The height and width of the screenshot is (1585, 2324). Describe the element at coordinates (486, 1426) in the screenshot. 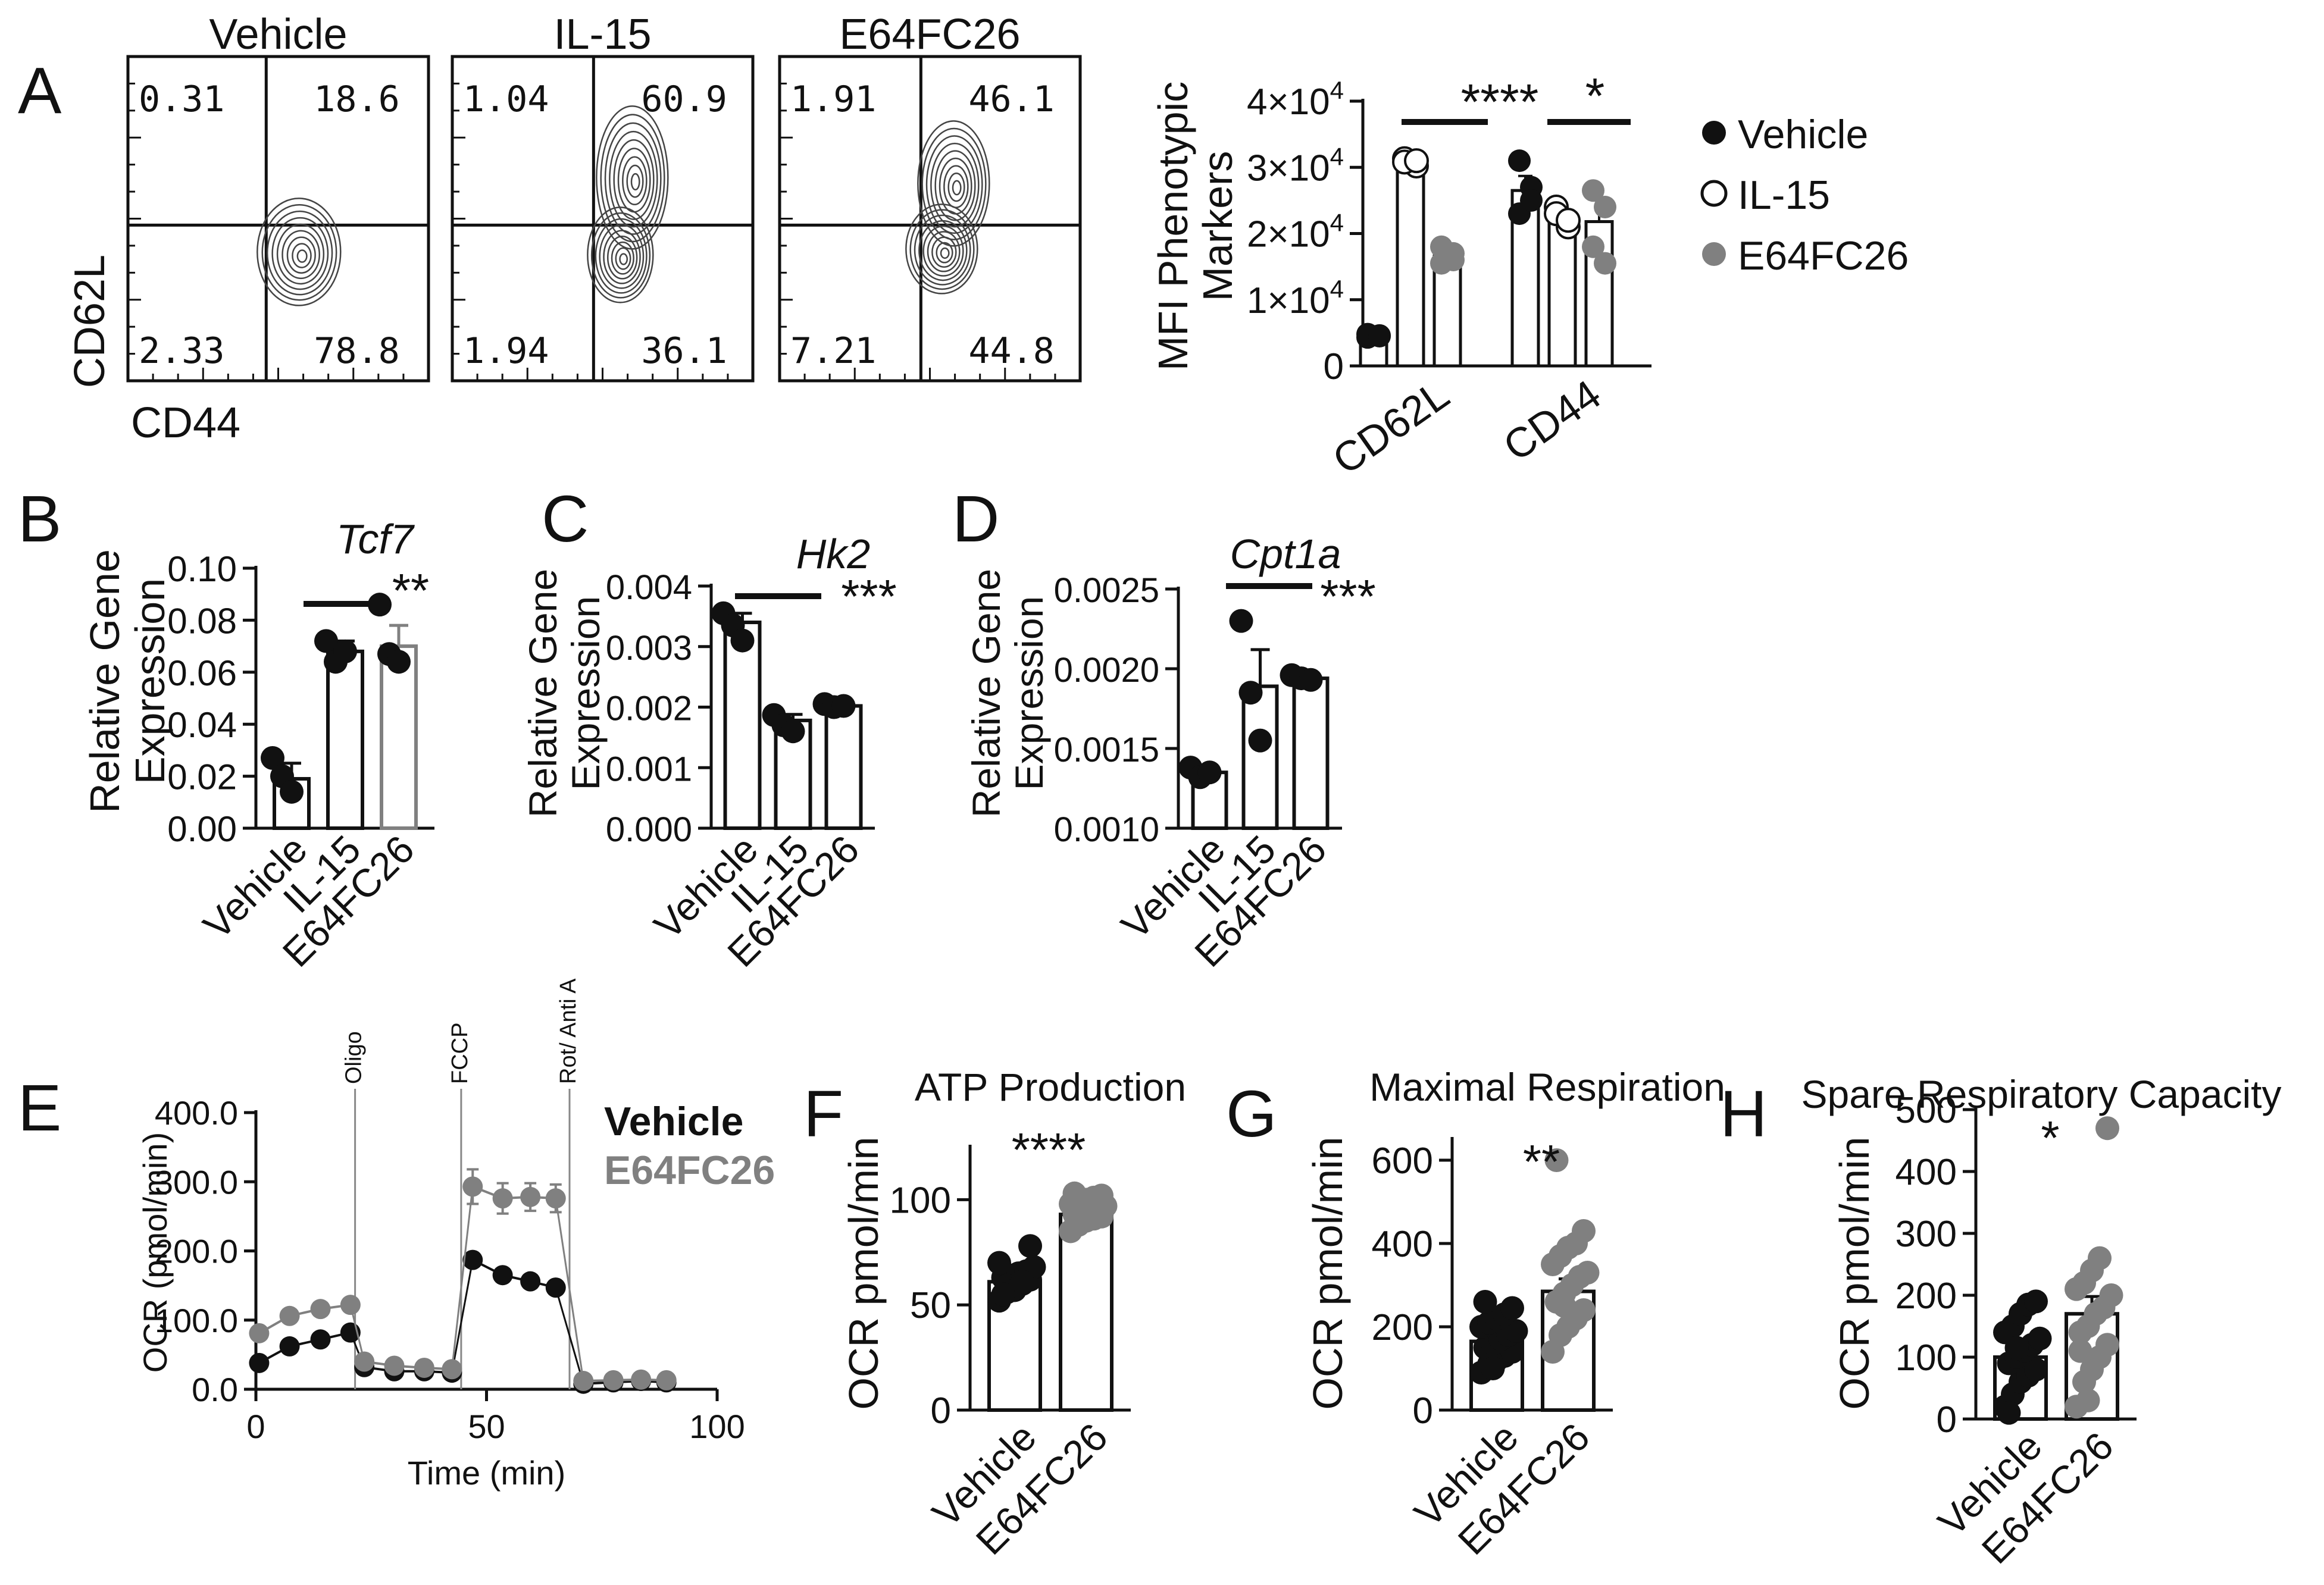

I see `x-tick-label: 50` at that location.